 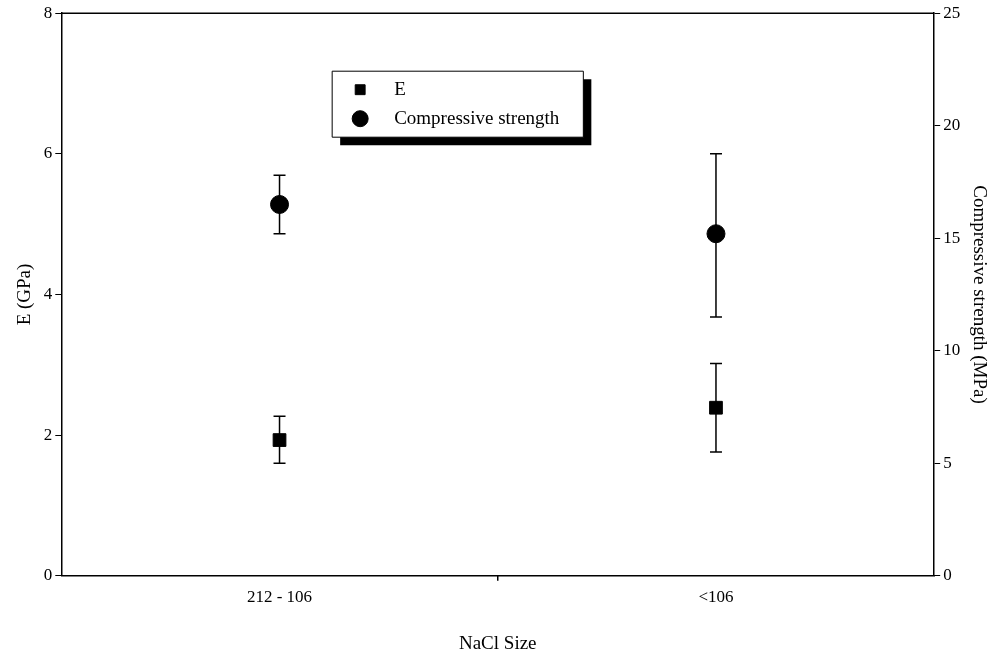 I want to click on y2-tick-label: 15, so click(x=952, y=237).